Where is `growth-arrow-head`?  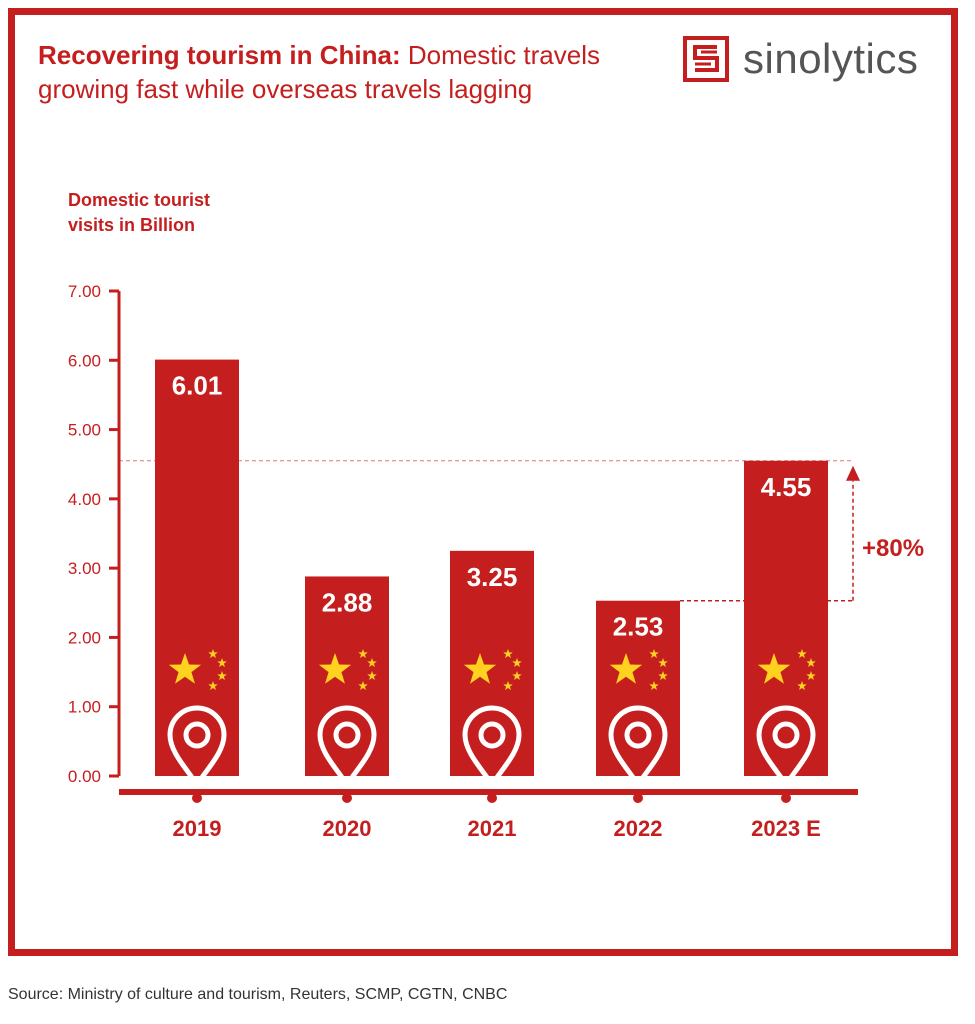 growth-arrow-head is located at coordinates (853, 473).